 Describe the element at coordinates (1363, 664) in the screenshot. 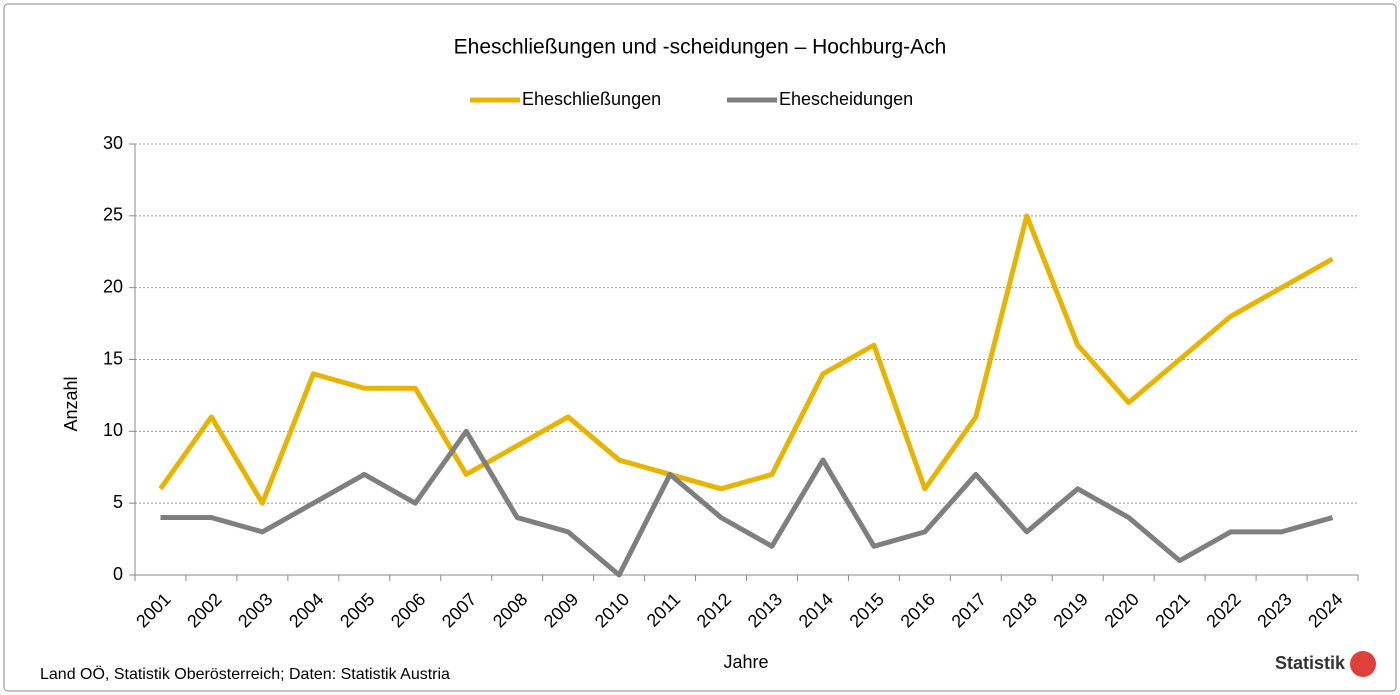

I see `logo-icon` at that location.